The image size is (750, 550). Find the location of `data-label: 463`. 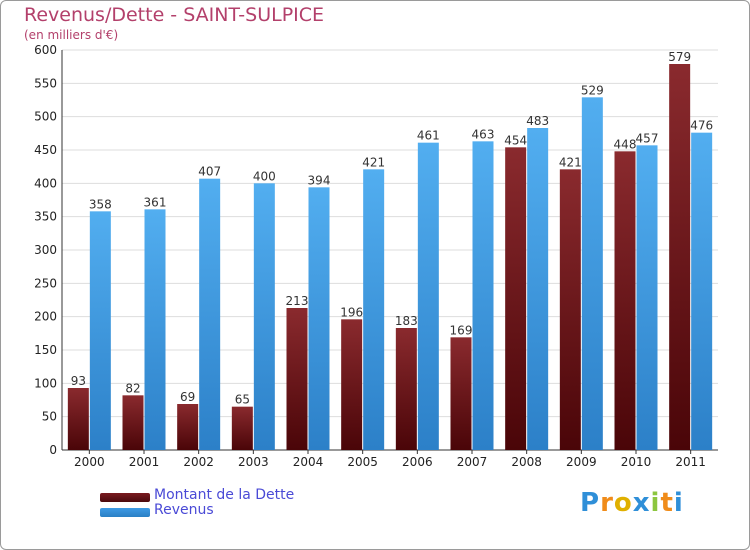

data-label: 463 is located at coordinates (483, 134).